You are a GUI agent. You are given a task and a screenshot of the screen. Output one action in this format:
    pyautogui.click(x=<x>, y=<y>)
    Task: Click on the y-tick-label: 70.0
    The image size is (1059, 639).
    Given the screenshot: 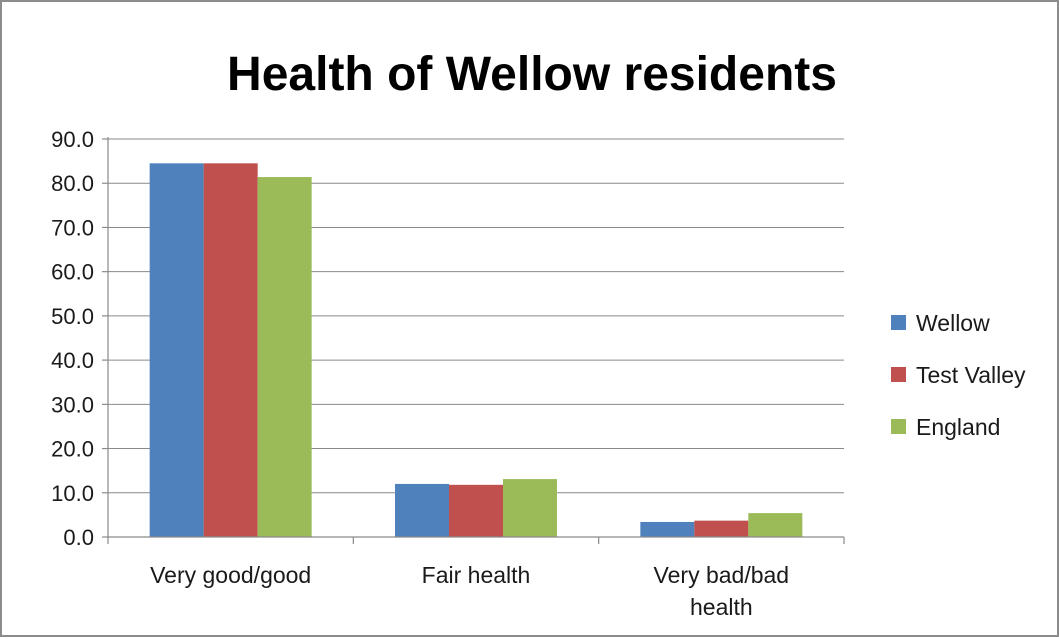 What is the action you would take?
    pyautogui.click(x=72, y=227)
    